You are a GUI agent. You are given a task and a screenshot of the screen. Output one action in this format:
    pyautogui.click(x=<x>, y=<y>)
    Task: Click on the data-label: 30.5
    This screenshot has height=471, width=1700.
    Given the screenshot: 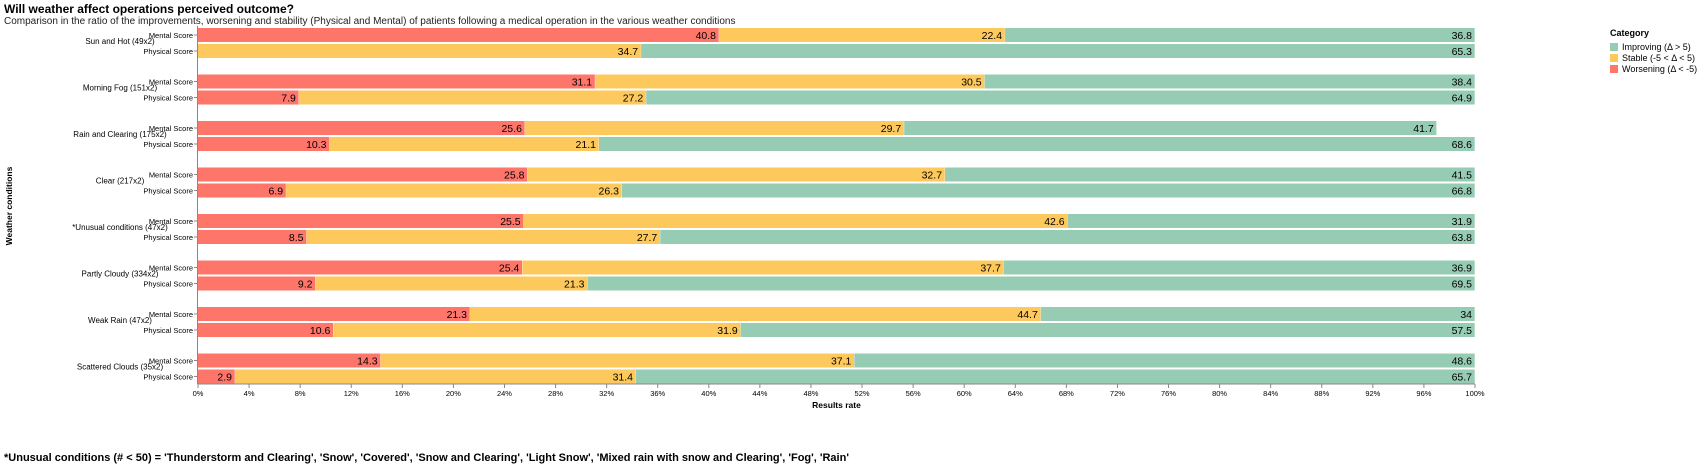 What is the action you would take?
    pyautogui.click(x=971, y=83)
    